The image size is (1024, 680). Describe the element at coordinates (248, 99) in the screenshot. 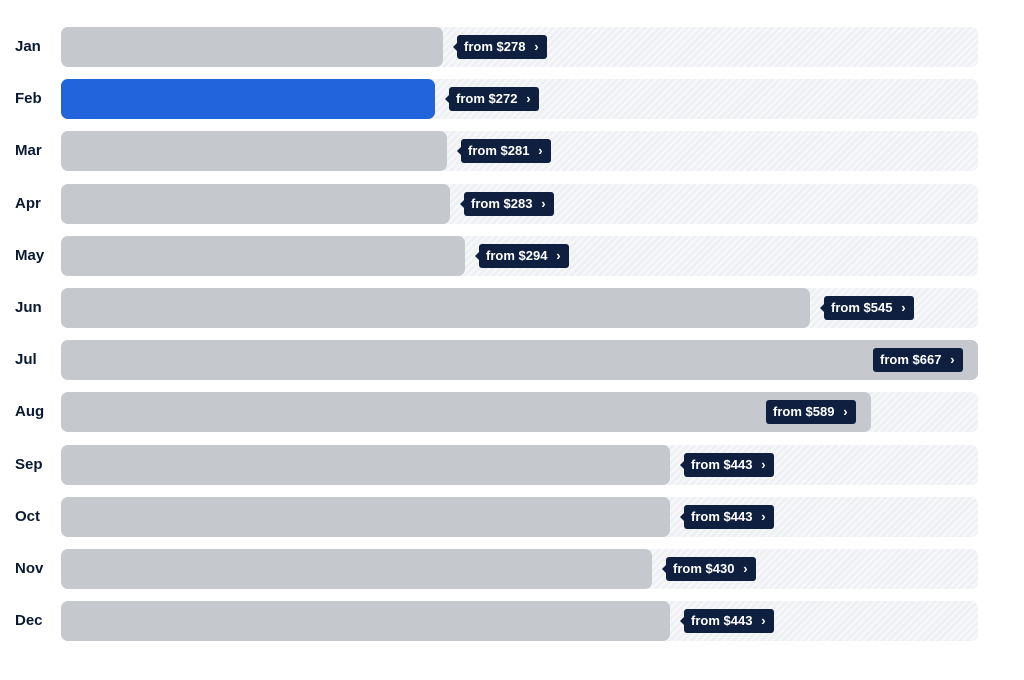

I see `bar-feb` at that location.